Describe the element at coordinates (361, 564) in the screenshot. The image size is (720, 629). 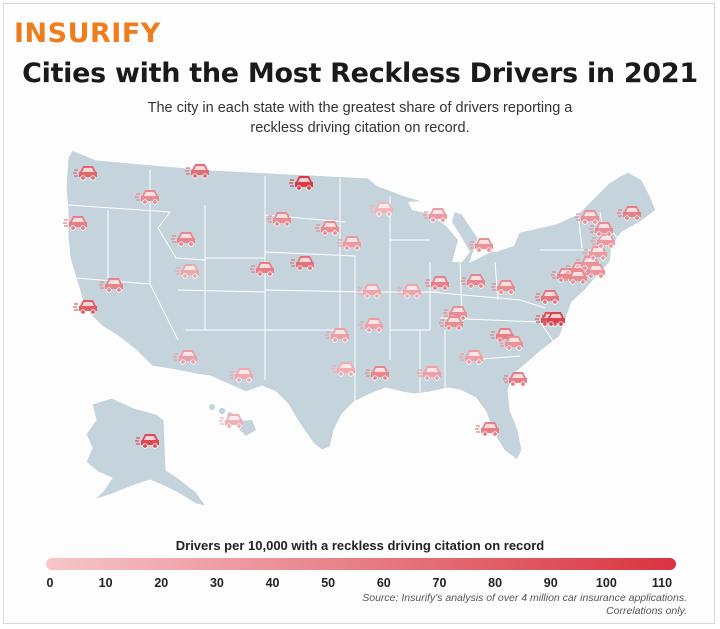
I see `legend-gradient-bar` at that location.